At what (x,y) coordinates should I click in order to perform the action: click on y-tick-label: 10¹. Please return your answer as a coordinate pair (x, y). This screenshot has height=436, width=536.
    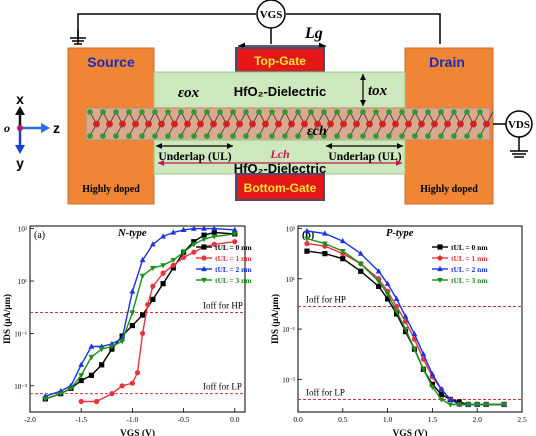
    Looking at the image, I should click on (22, 282).